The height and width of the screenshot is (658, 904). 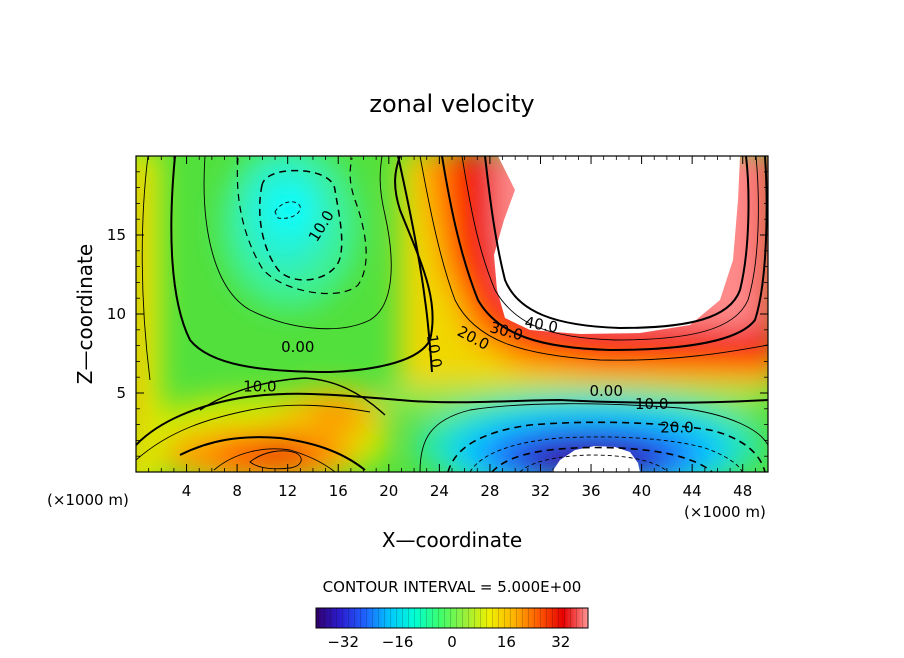 What do you see at coordinates (489, 491) in the screenshot?
I see `x-tick-label: 28` at bounding box center [489, 491].